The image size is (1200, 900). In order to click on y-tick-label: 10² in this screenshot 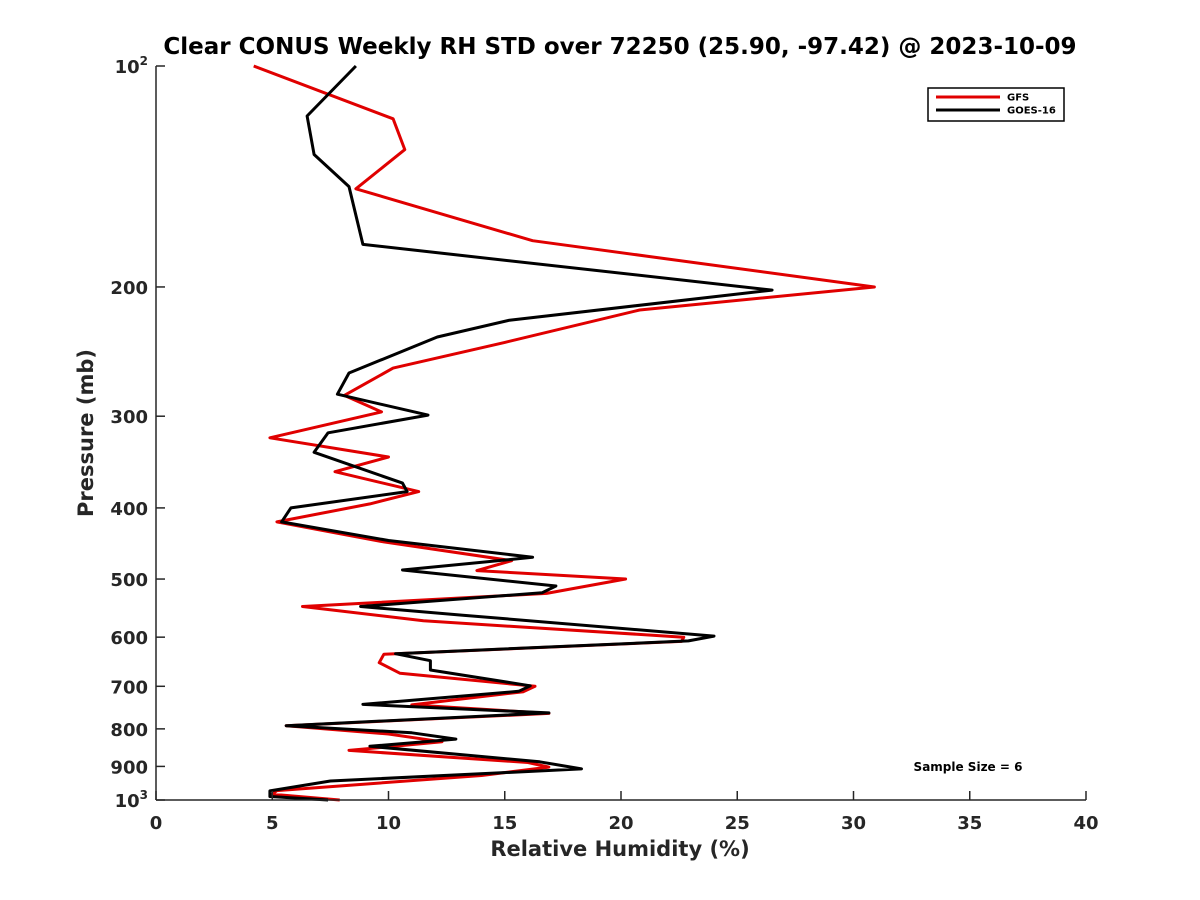, I will do `click(131, 66)`.